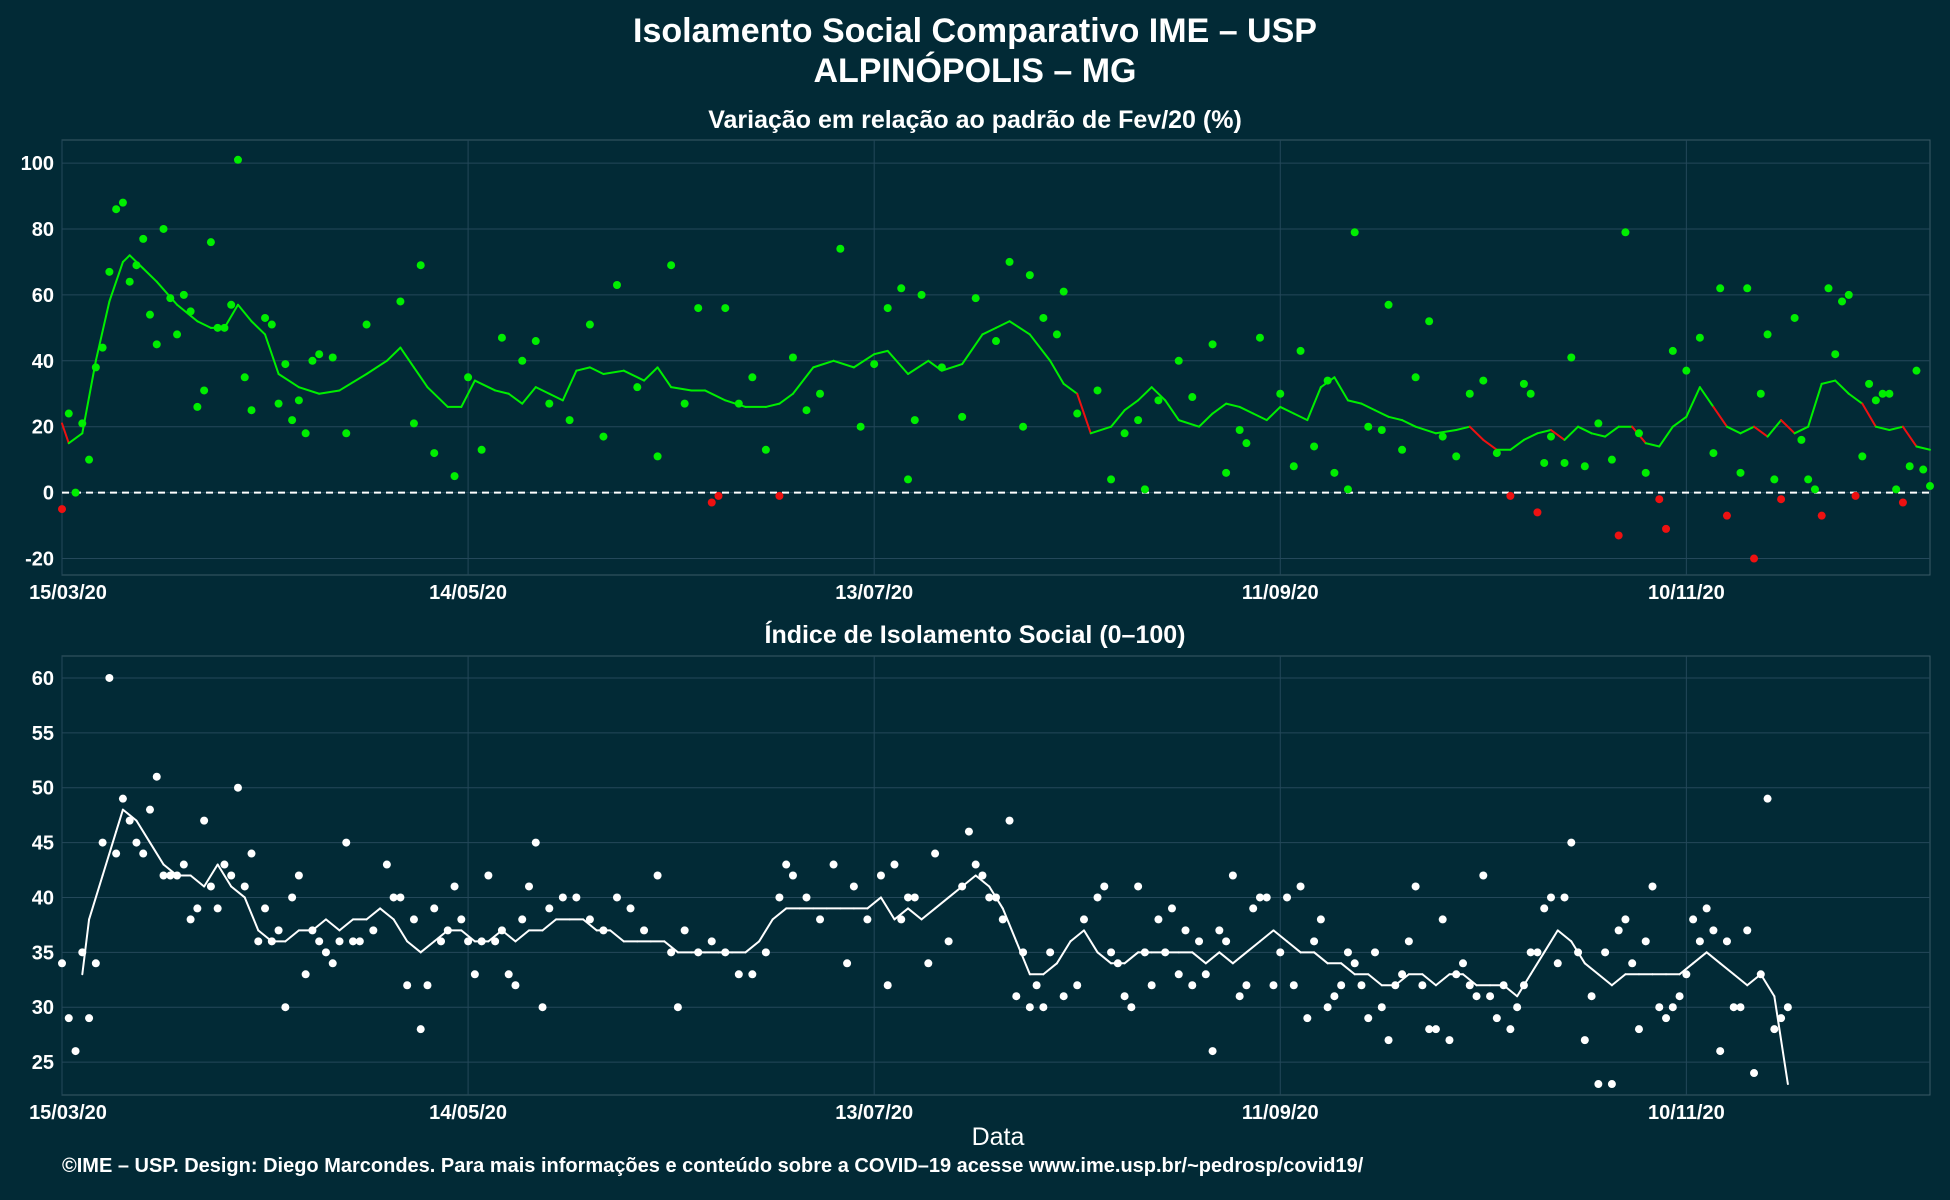 This screenshot has height=1200, width=1950. Describe the element at coordinates (874, 593) in the screenshot. I see `p1-x-tick-label: 13/07/20` at that location.